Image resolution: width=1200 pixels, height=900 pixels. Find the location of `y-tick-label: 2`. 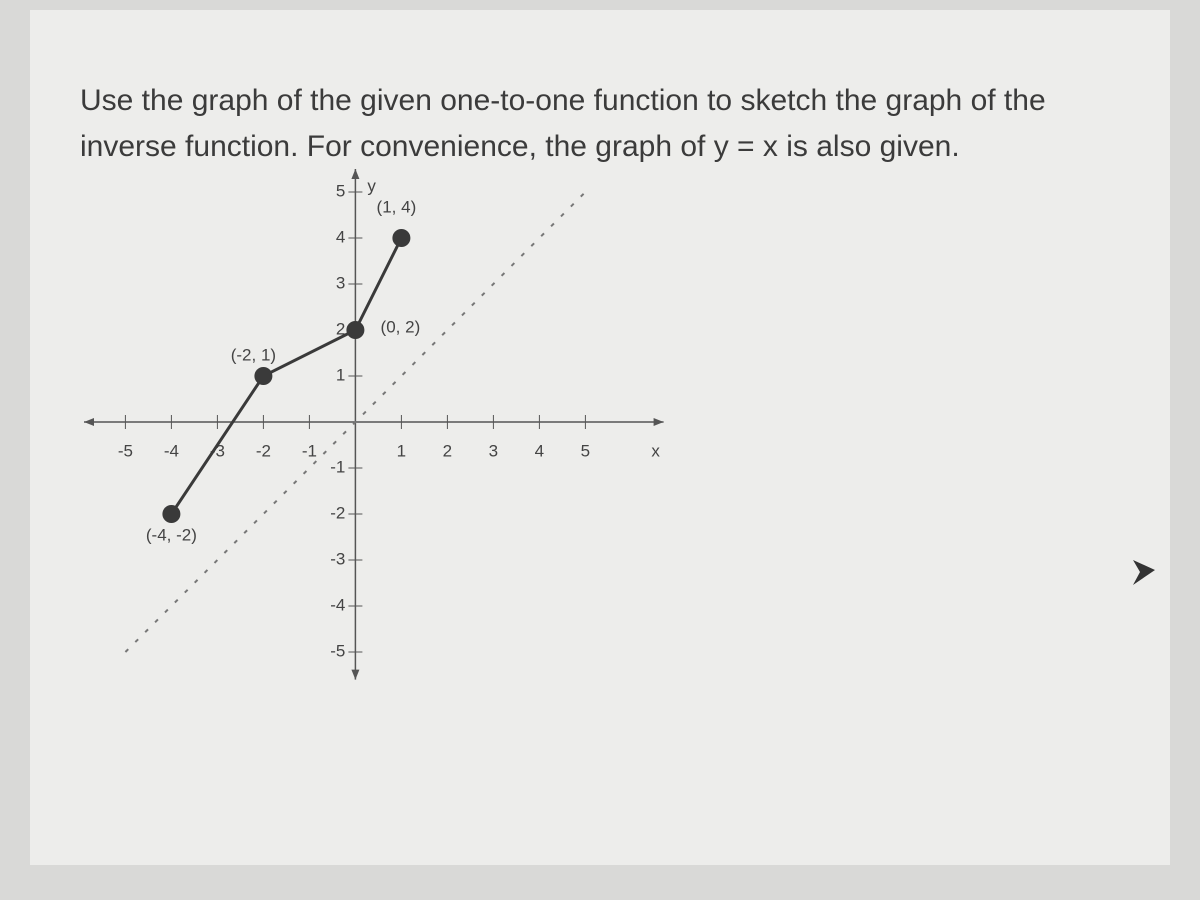

y-tick-label: 2 is located at coordinates (340, 328).